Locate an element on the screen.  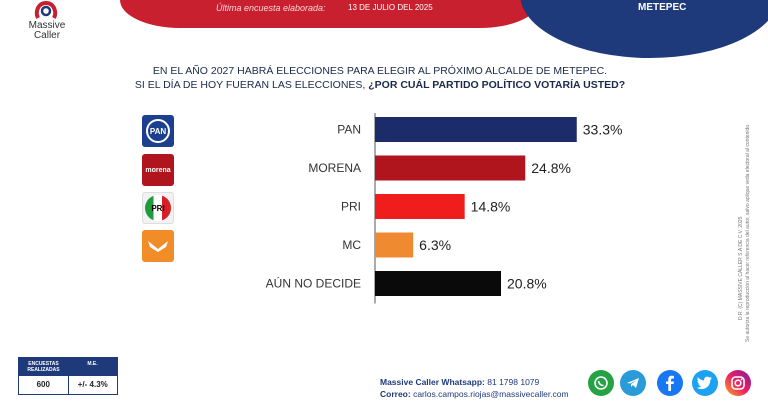
twitter-icon is located at coordinates (705, 383).